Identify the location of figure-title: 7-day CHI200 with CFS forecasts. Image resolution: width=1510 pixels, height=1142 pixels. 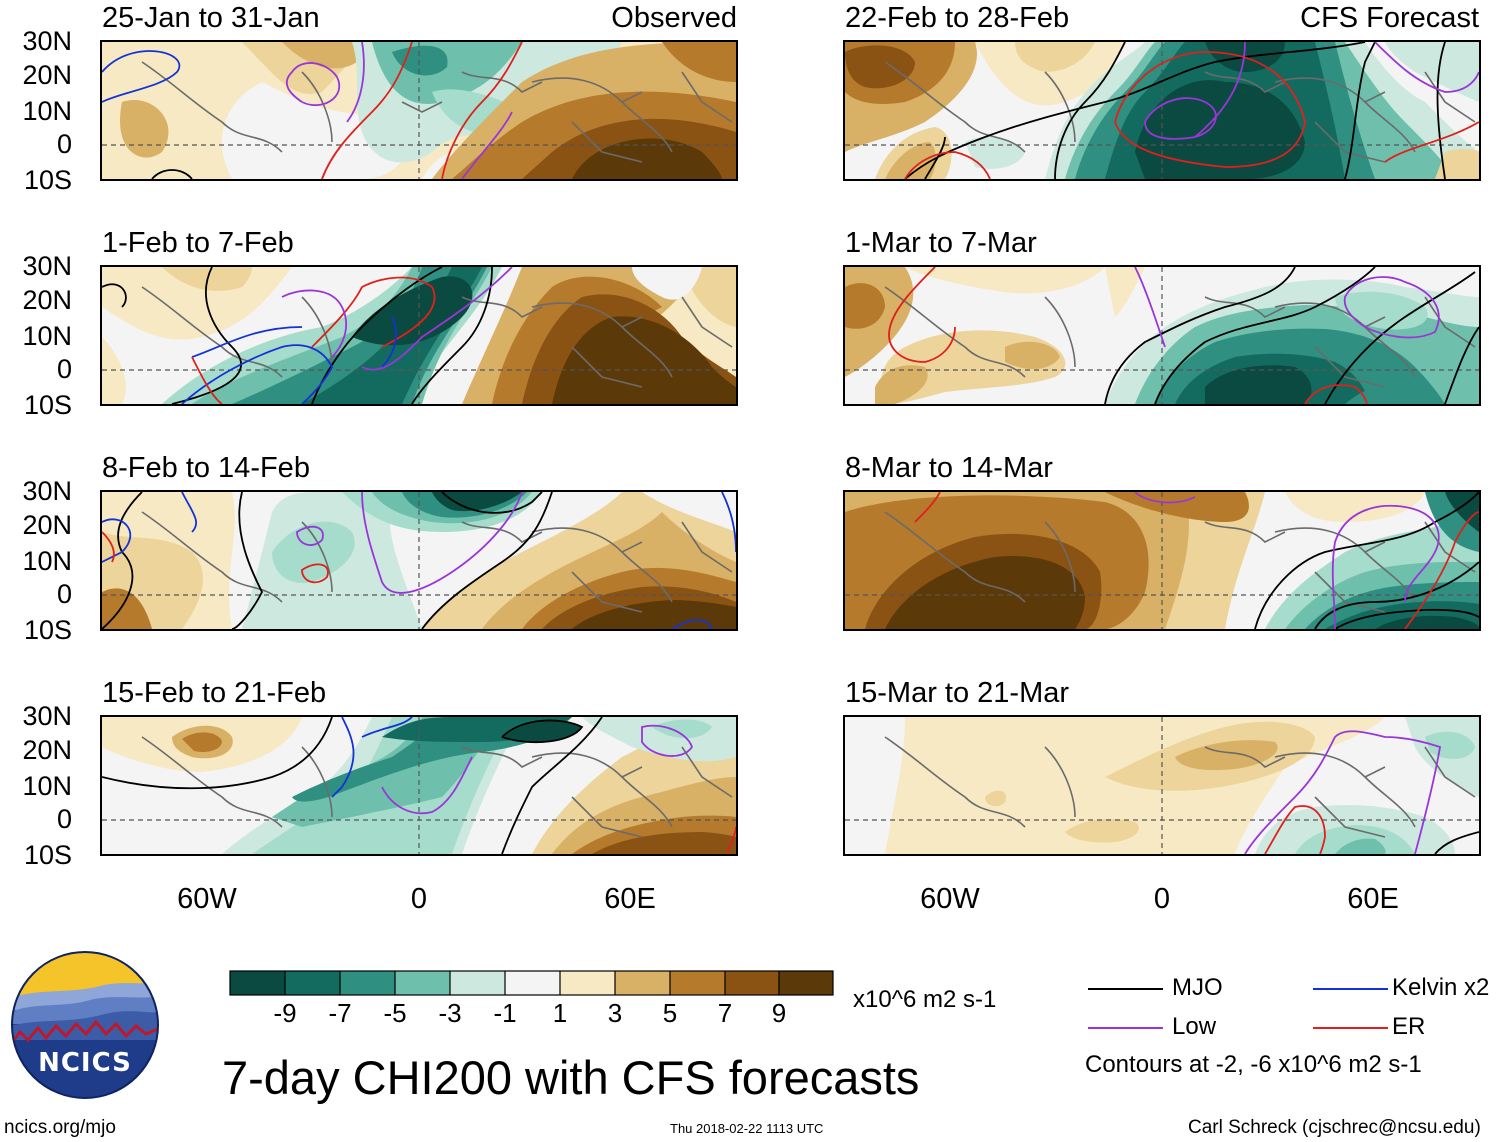
(571, 1077).